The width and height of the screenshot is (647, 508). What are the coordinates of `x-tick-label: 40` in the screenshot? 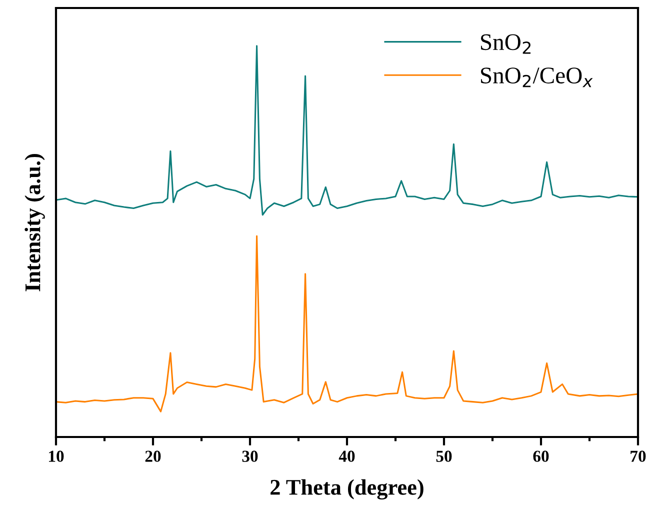 It's located at (346, 456).